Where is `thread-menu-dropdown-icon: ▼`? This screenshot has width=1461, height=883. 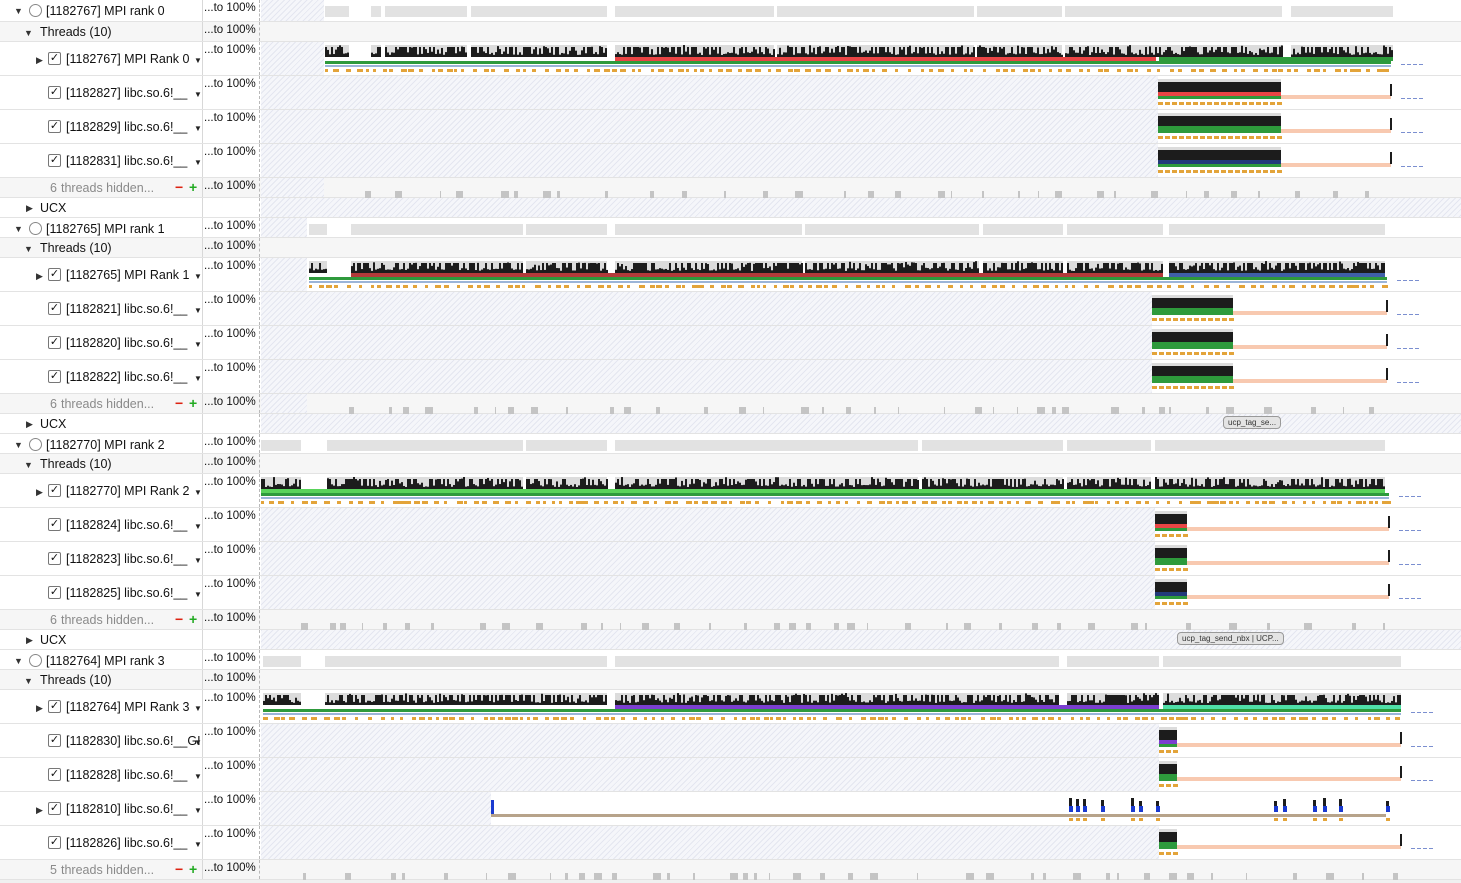
thread-menu-dropdown-icon: ▼ is located at coordinates (198, 162).